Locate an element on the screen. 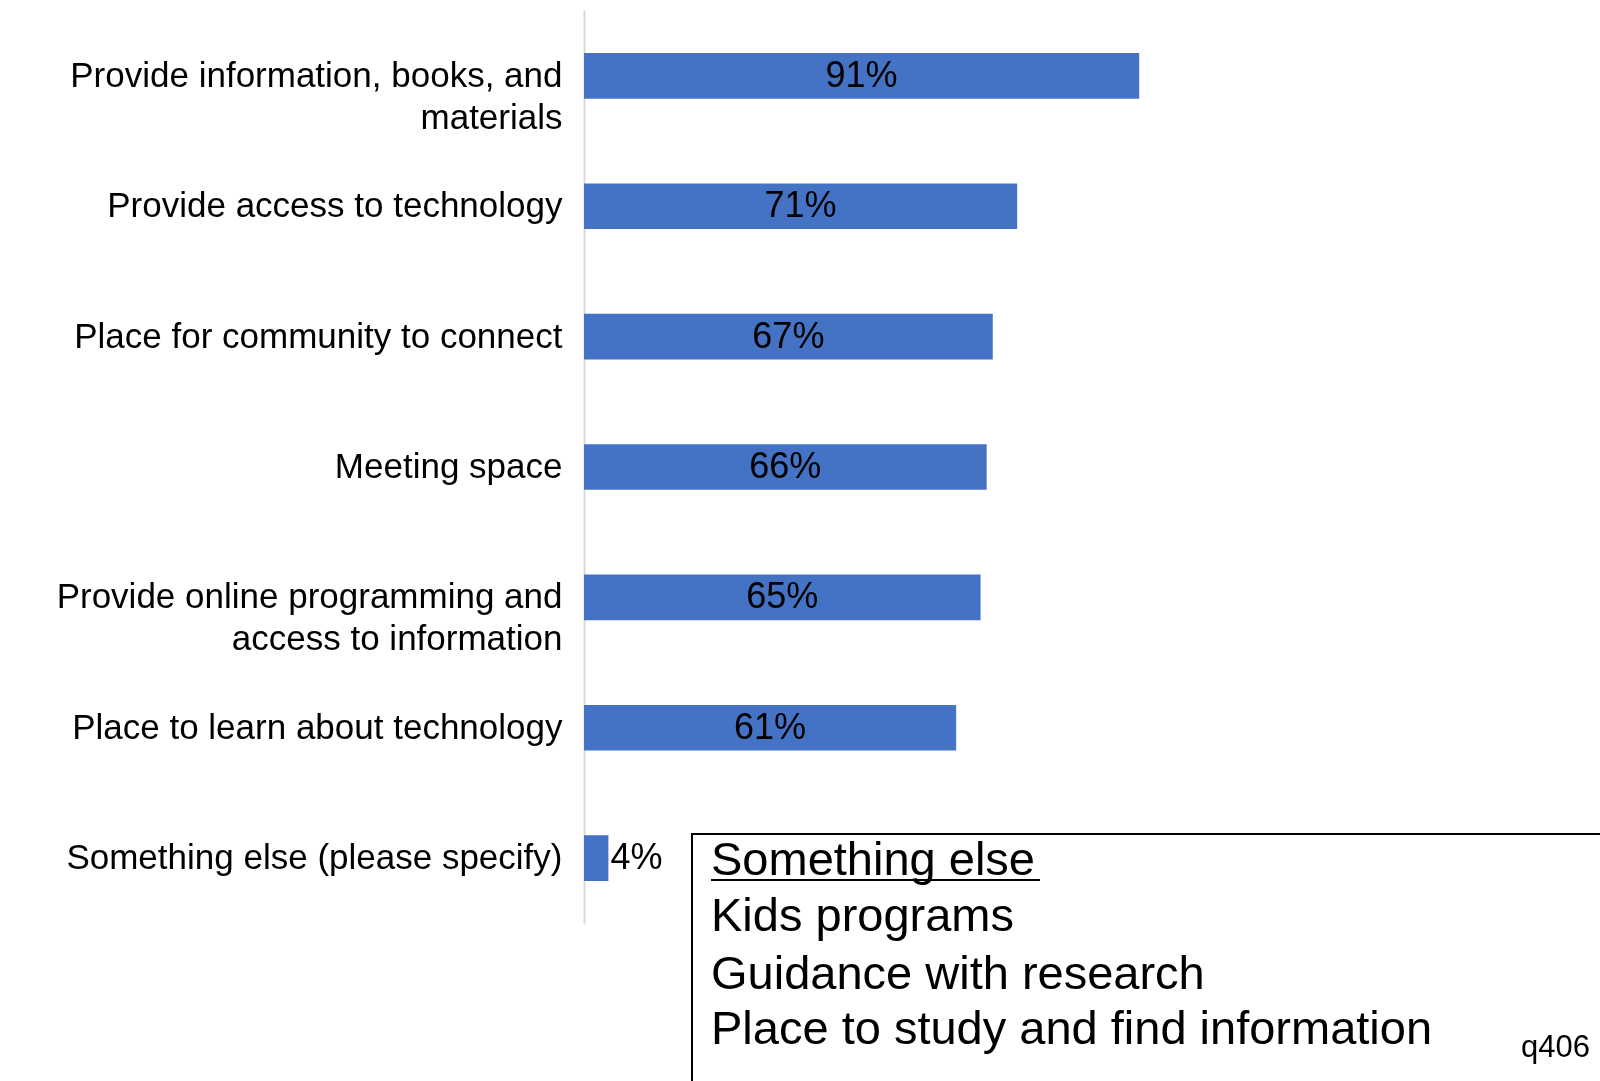 This screenshot has height=1081, width=1600. data-label: 91% is located at coordinates (861, 74).